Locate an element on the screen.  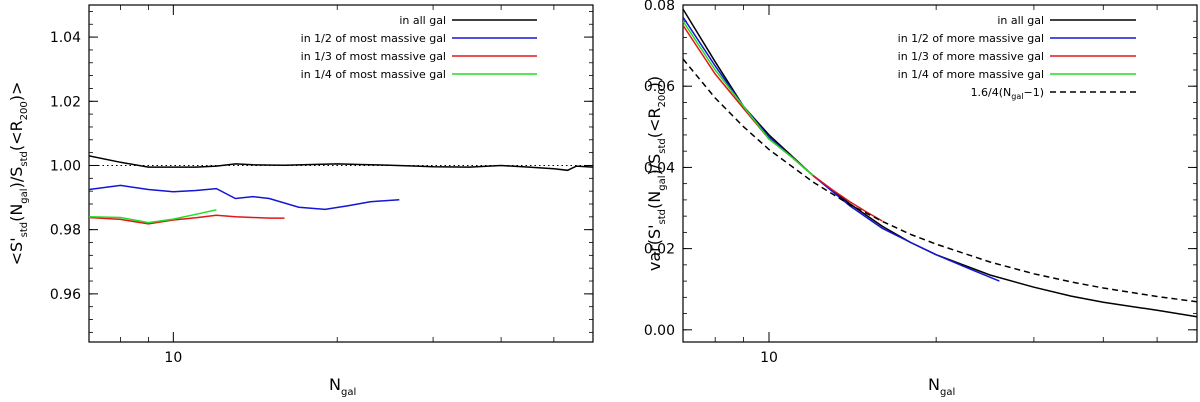
y-tick-label: 1.04 is located at coordinates (65, 38).